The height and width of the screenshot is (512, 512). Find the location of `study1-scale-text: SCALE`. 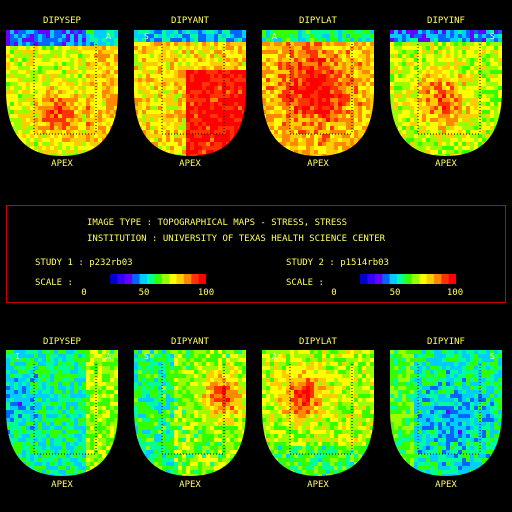

study1-scale-text: SCALE is located at coordinates (49, 283).